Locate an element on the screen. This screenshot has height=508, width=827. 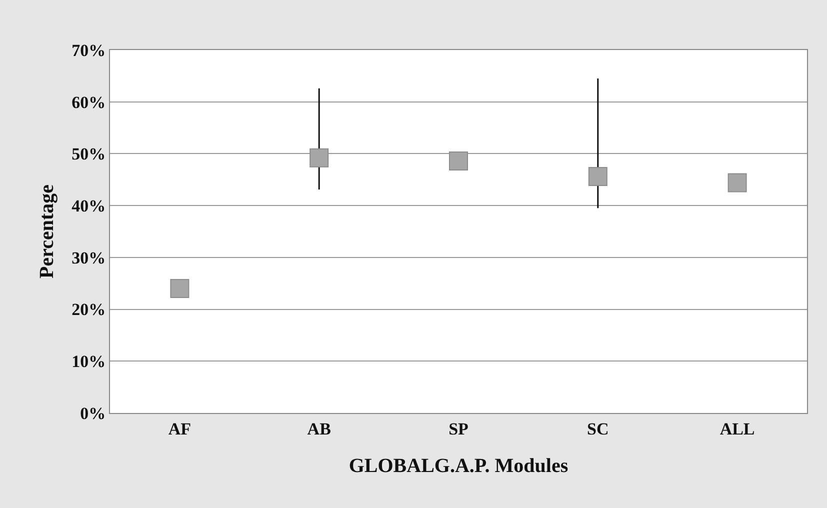
y-tick-label: 0% is located at coordinates (93, 413).